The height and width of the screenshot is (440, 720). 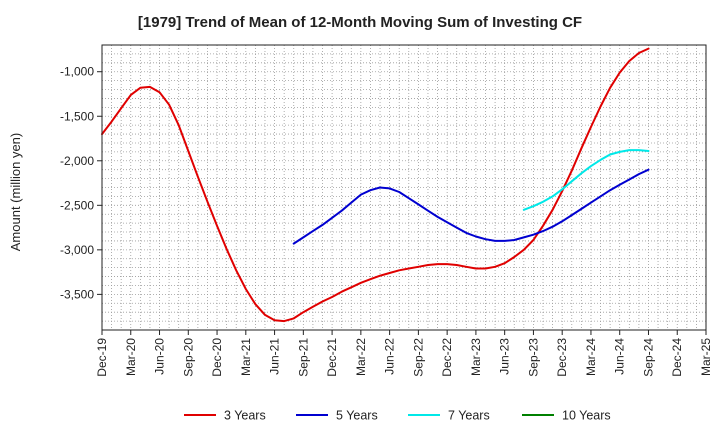 What do you see at coordinates (303, 357) in the screenshot?
I see `x-tick-label: Sep-21` at bounding box center [303, 357].